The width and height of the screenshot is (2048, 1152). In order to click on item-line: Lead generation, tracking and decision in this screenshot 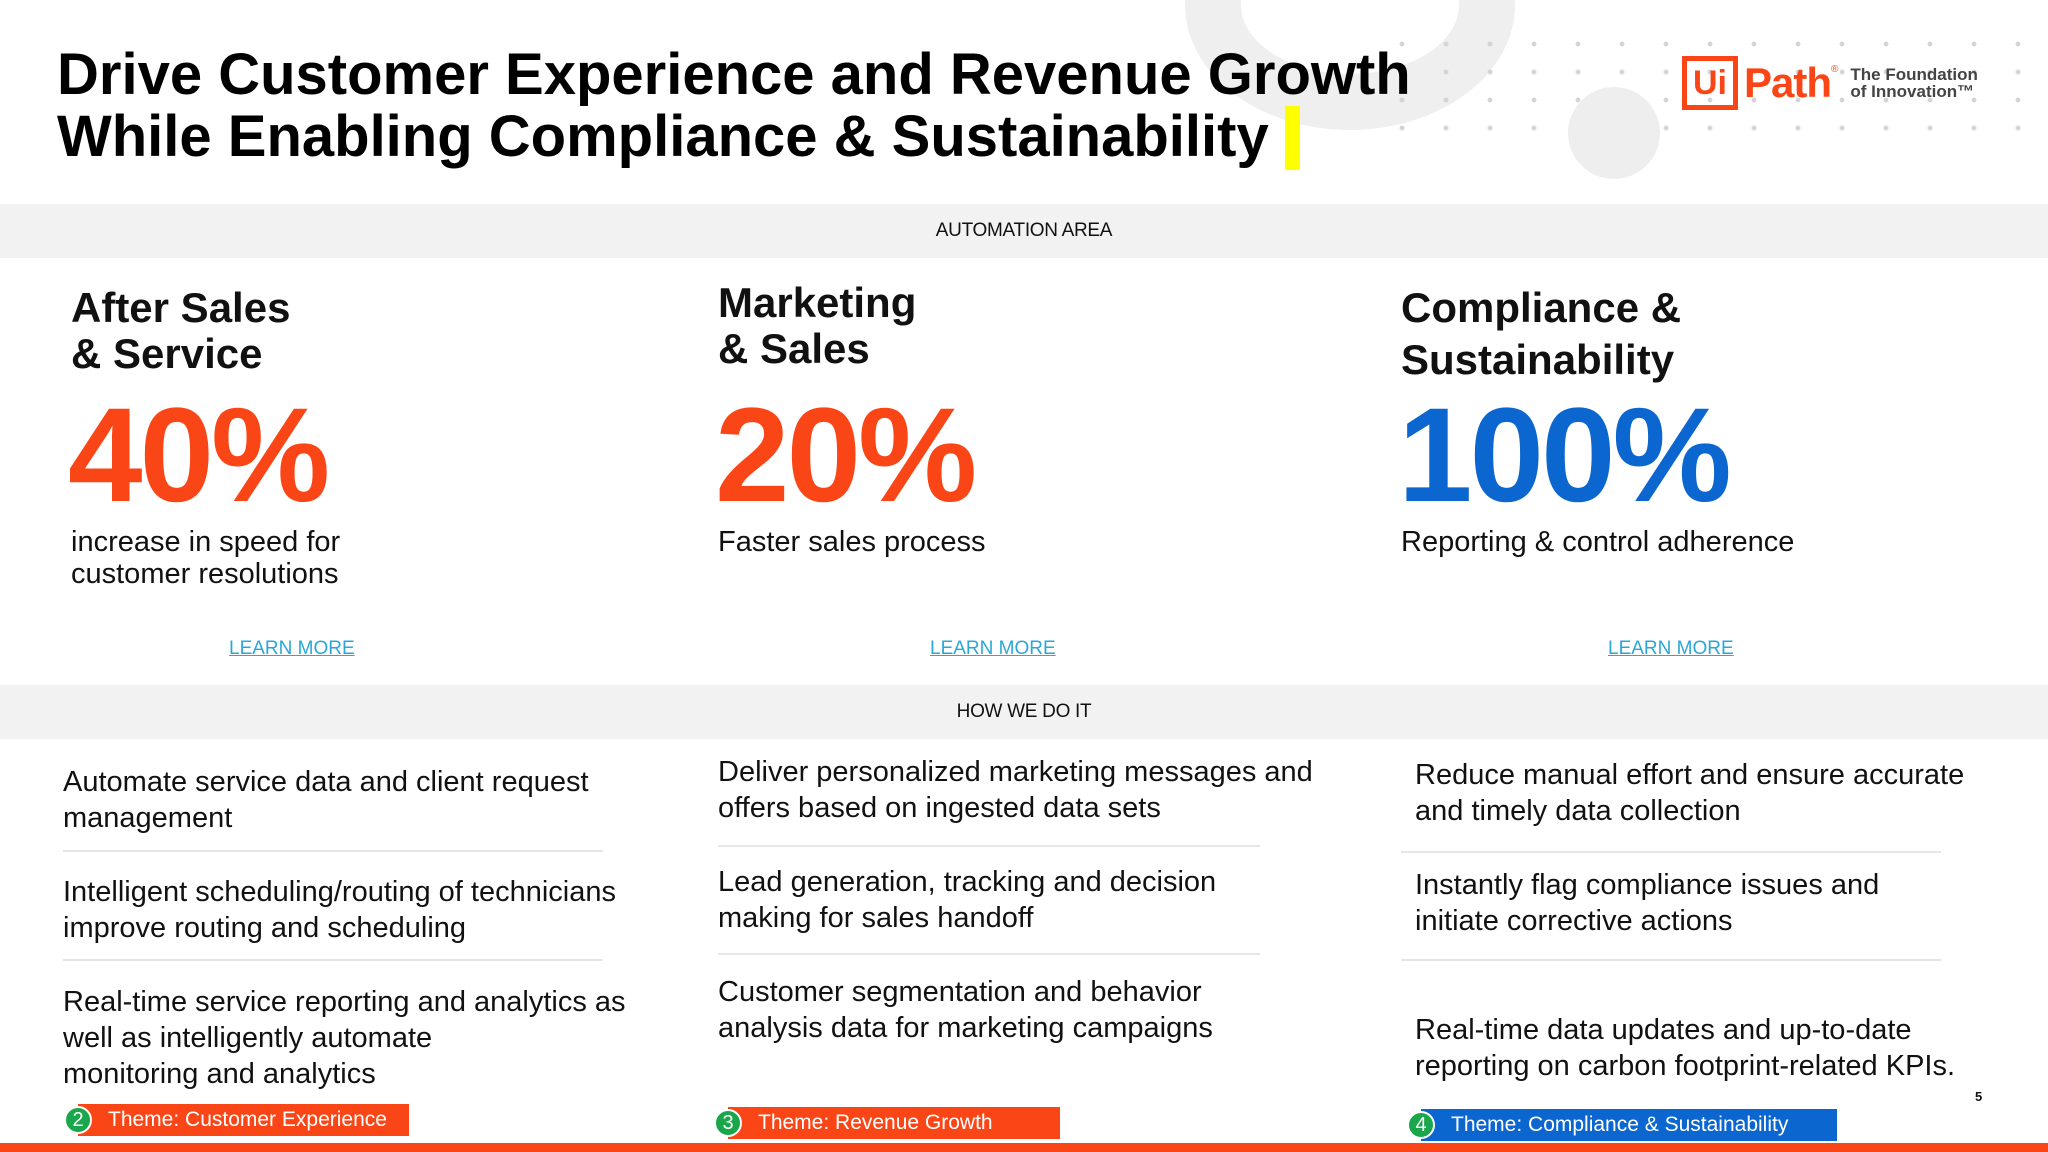, I will do `click(967, 882)`.